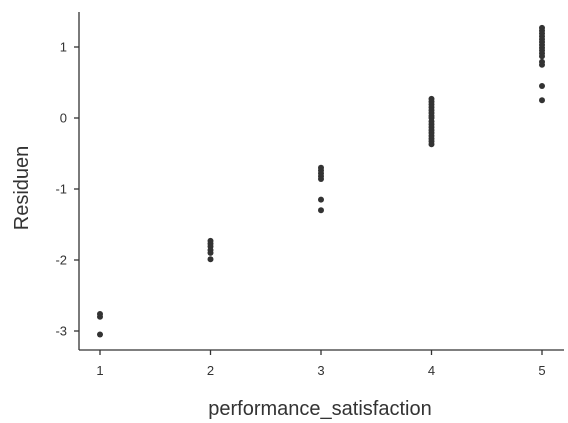 This screenshot has width=568, height=423. What do you see at coordinates (22, 188) in the screenshot?
I see `y-axis-title: Residuen` at bounding box center [22, 188].